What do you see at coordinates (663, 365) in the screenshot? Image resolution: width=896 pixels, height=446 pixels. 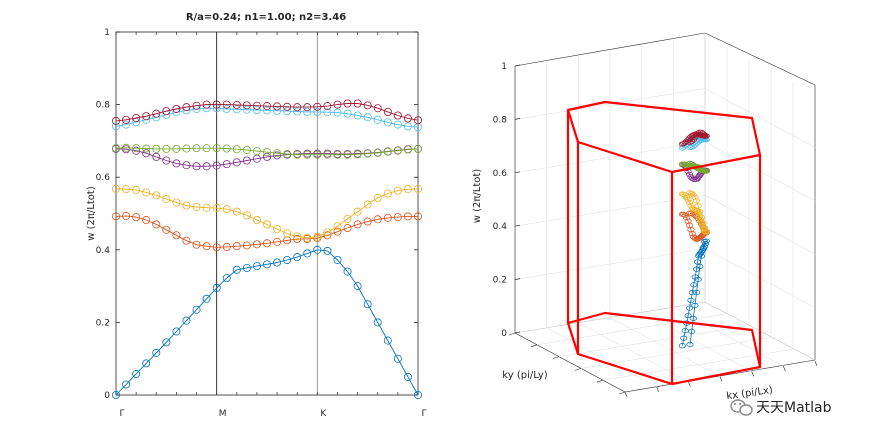 I see `floor-ticks` at bounding box center [663, 365].